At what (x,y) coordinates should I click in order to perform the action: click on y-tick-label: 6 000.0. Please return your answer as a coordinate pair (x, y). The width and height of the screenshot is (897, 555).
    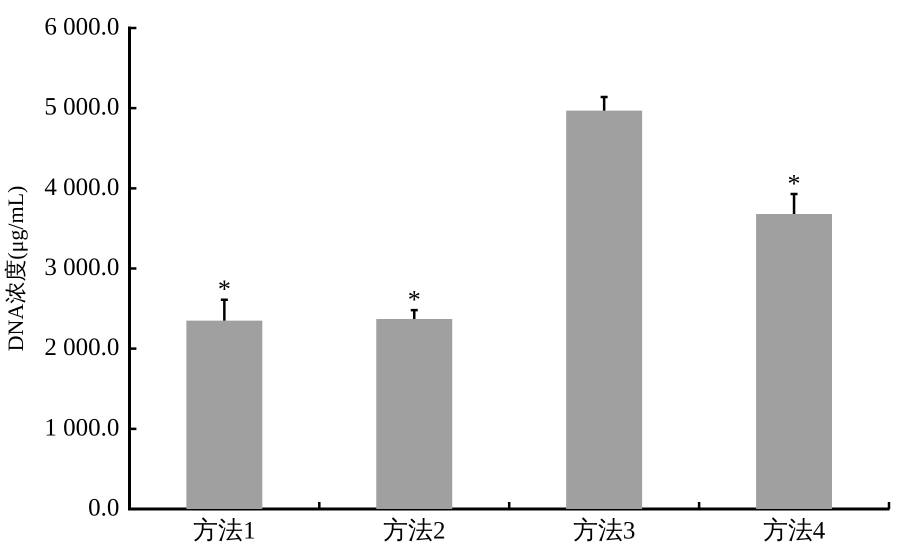
    Looking at the image, I should click on (82, 27).